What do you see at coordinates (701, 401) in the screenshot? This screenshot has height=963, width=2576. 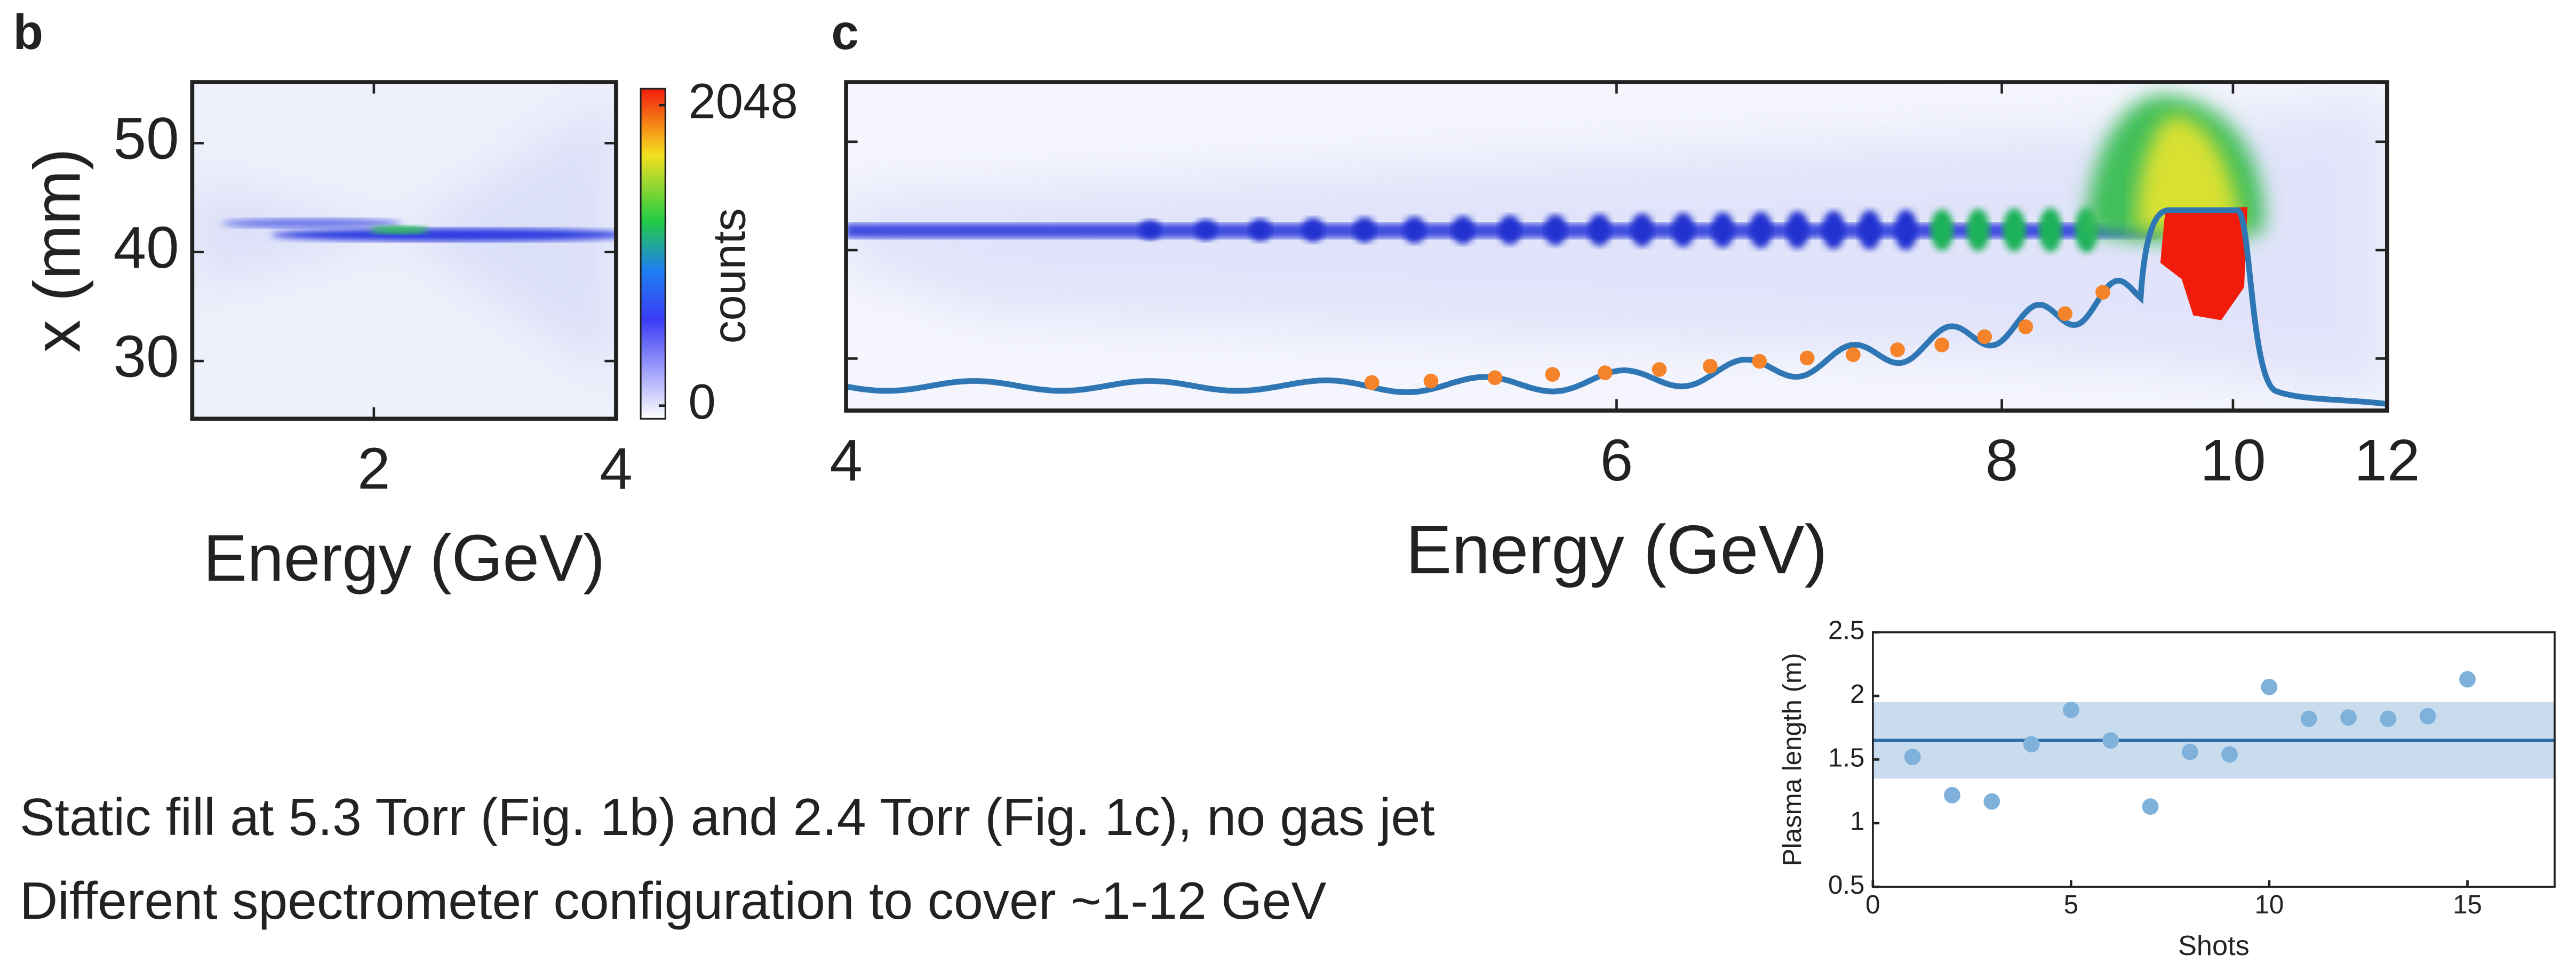 I see `colorbar-tick-label: 0` at bounding box center [701, 401].